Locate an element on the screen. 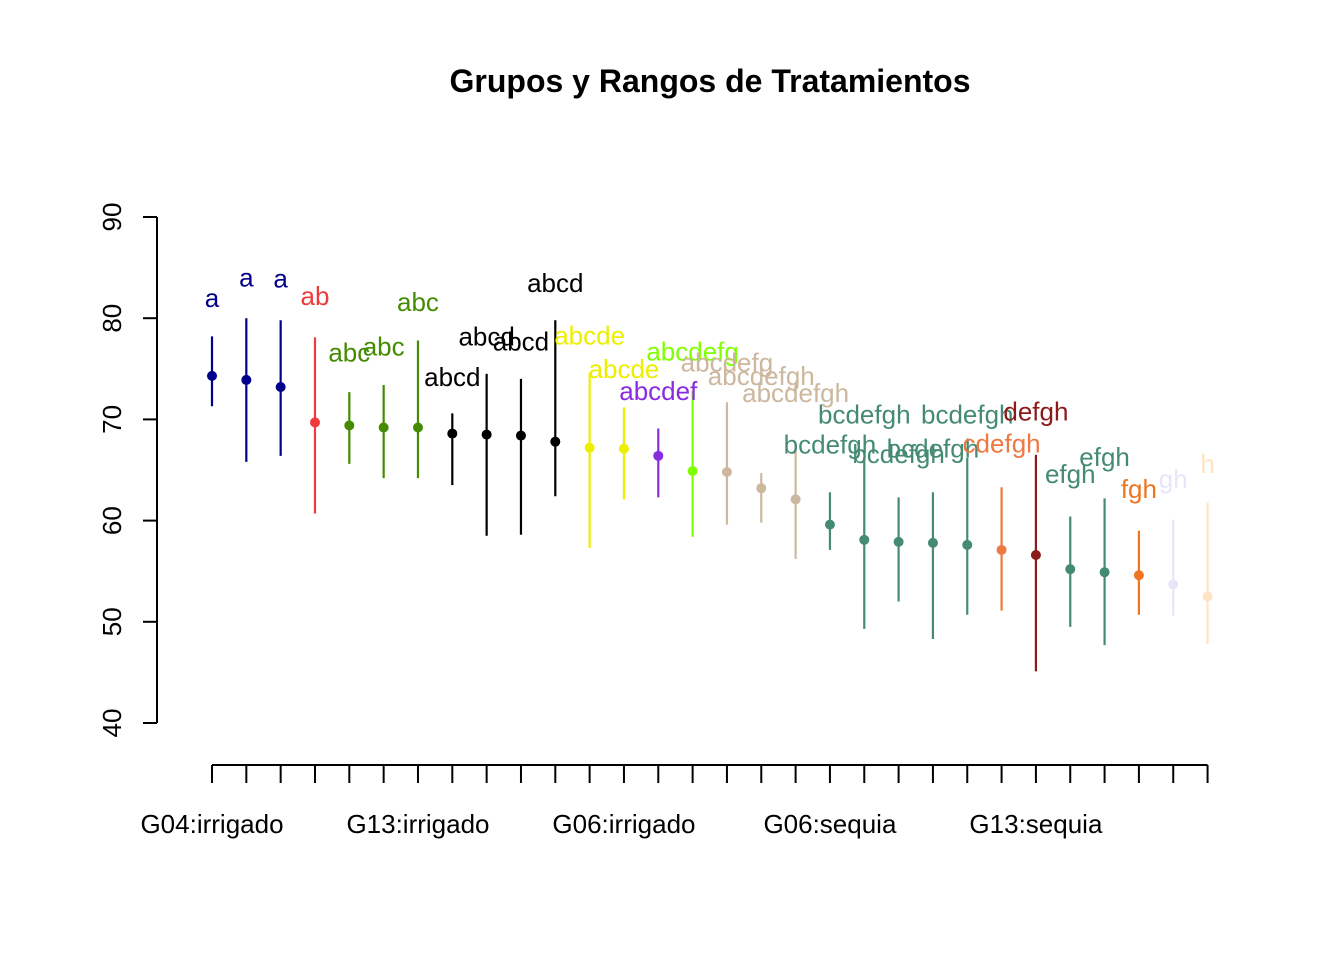 Image resolution: width=1344 pixels, height=960 pixels. y-tick-label: 50 is located at coordinates (112, 621).